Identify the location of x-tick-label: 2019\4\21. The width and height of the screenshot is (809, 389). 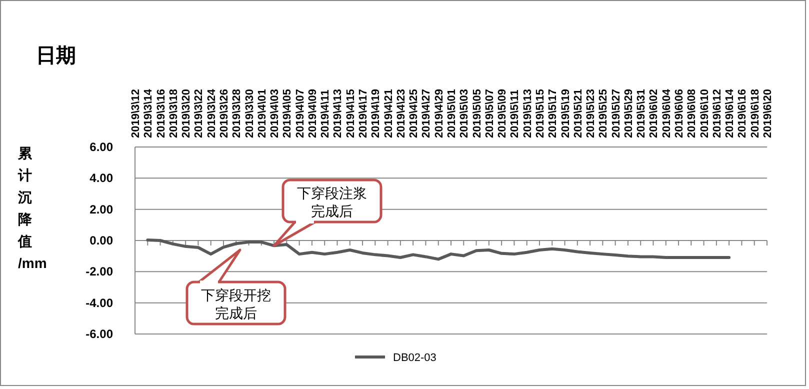
(388, 113).